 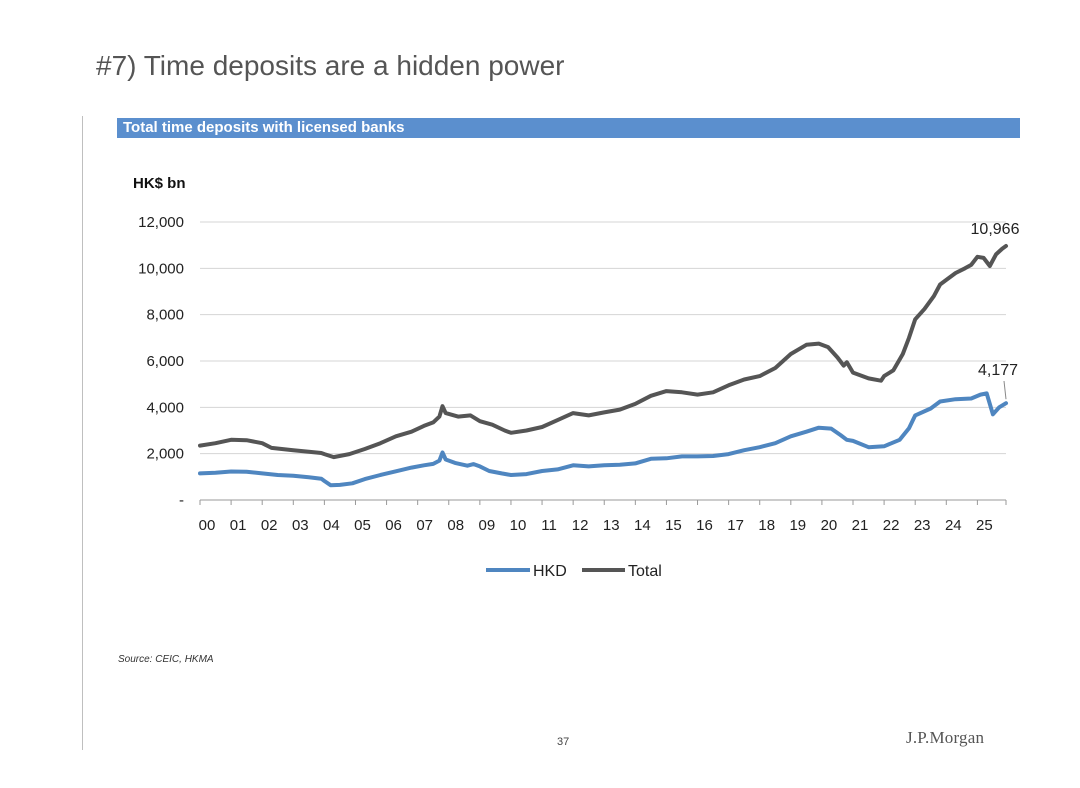 What do you see at coordinates (984, 525) in the screenshot?
I see `x-tick-label: 25` at bounding box center [984, 525].